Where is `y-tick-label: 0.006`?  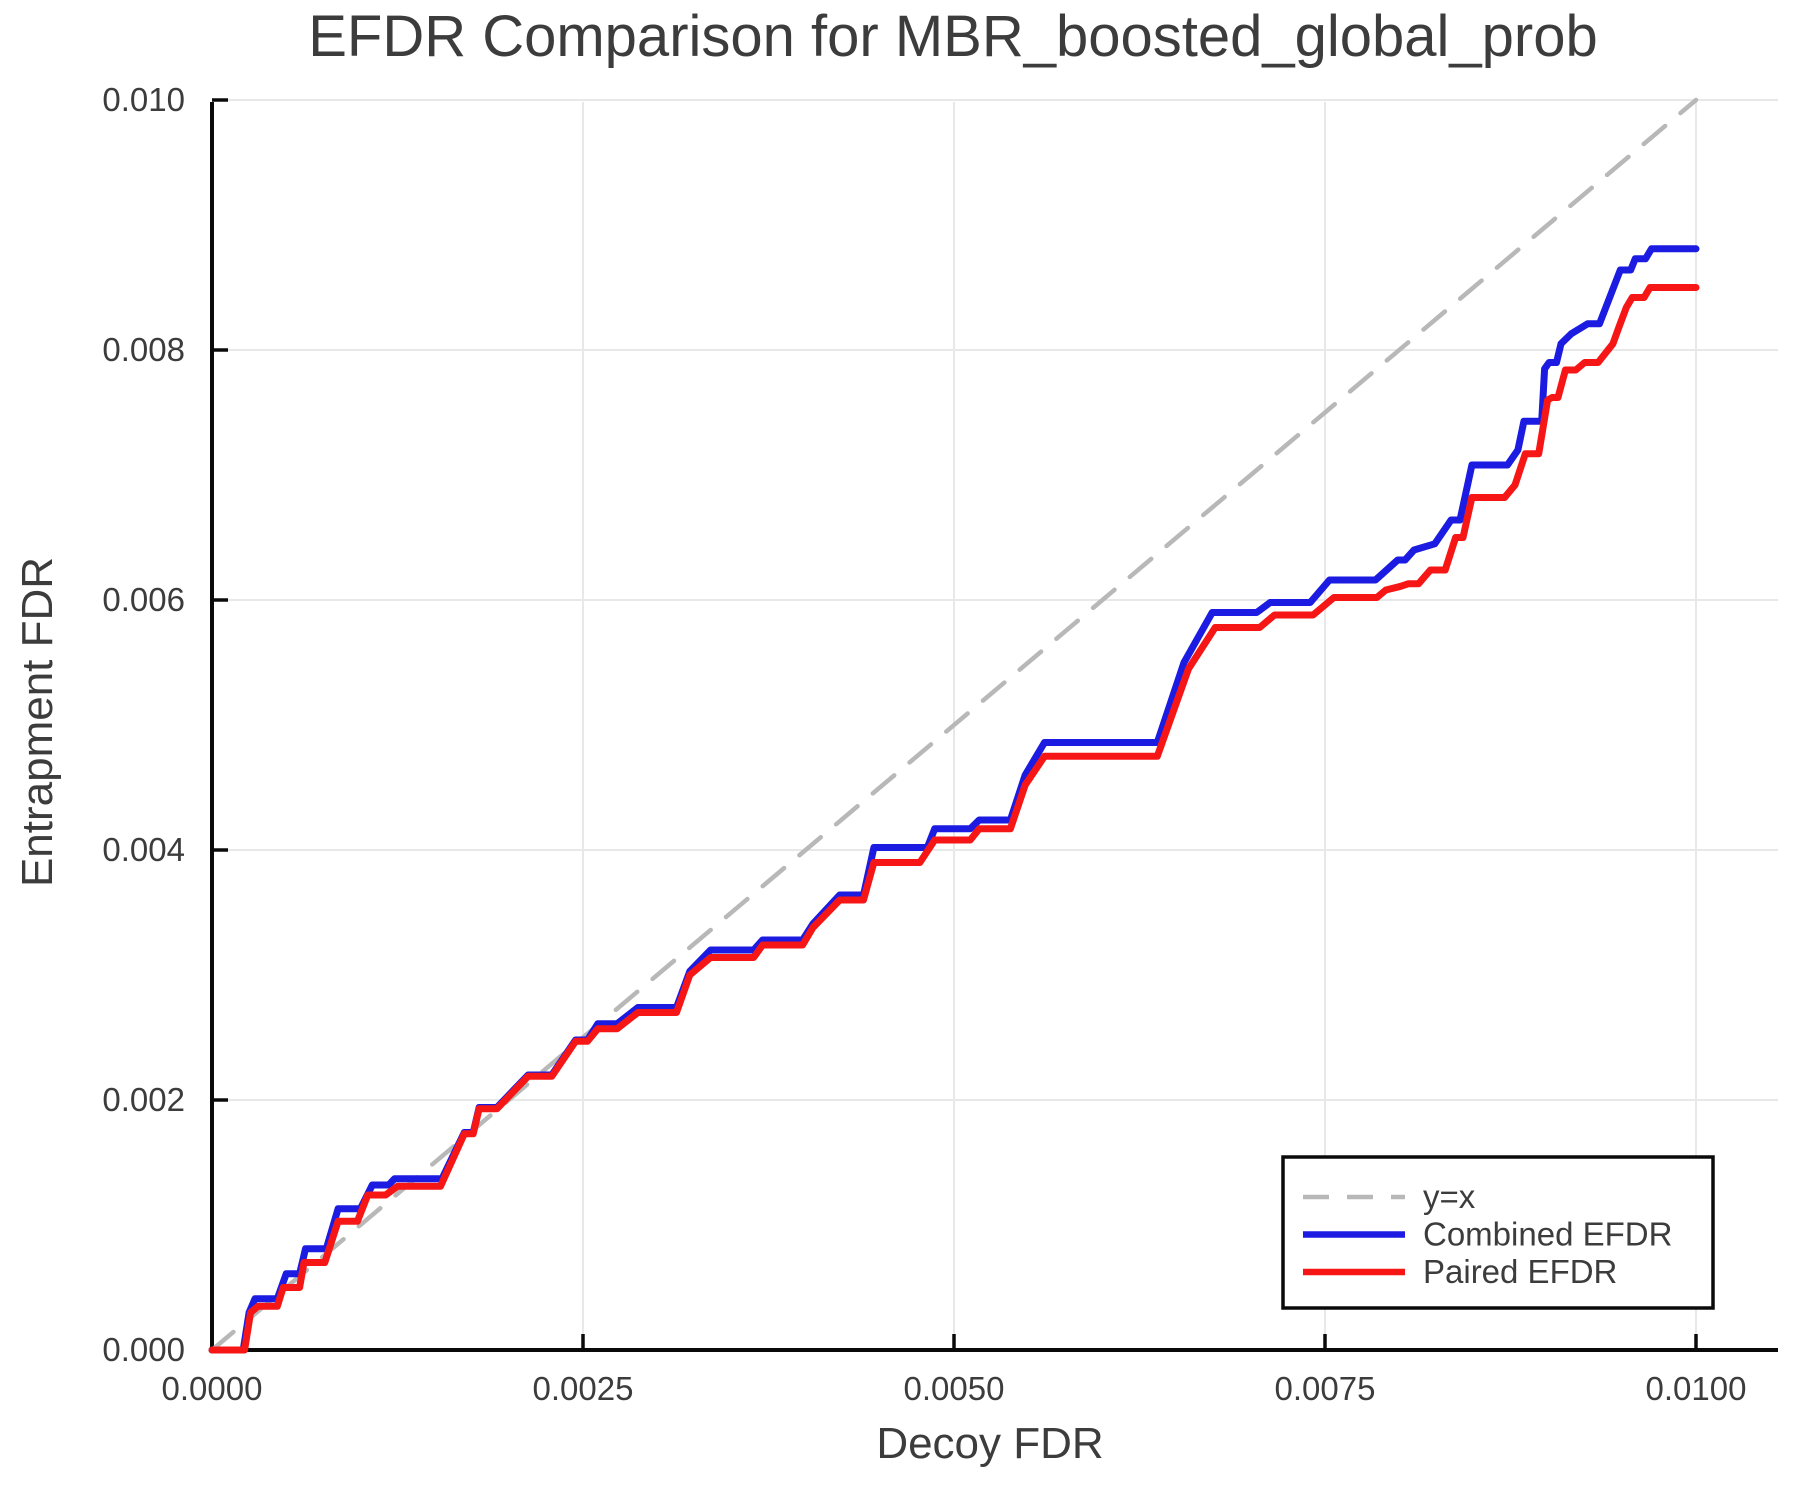 y-tick-label: 0.006 is located at coordinates (143, 599).